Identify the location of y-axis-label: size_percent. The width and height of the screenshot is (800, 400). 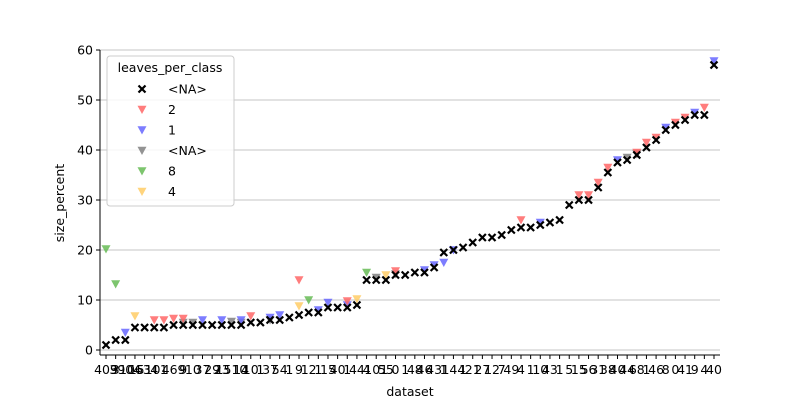
(59, 203).